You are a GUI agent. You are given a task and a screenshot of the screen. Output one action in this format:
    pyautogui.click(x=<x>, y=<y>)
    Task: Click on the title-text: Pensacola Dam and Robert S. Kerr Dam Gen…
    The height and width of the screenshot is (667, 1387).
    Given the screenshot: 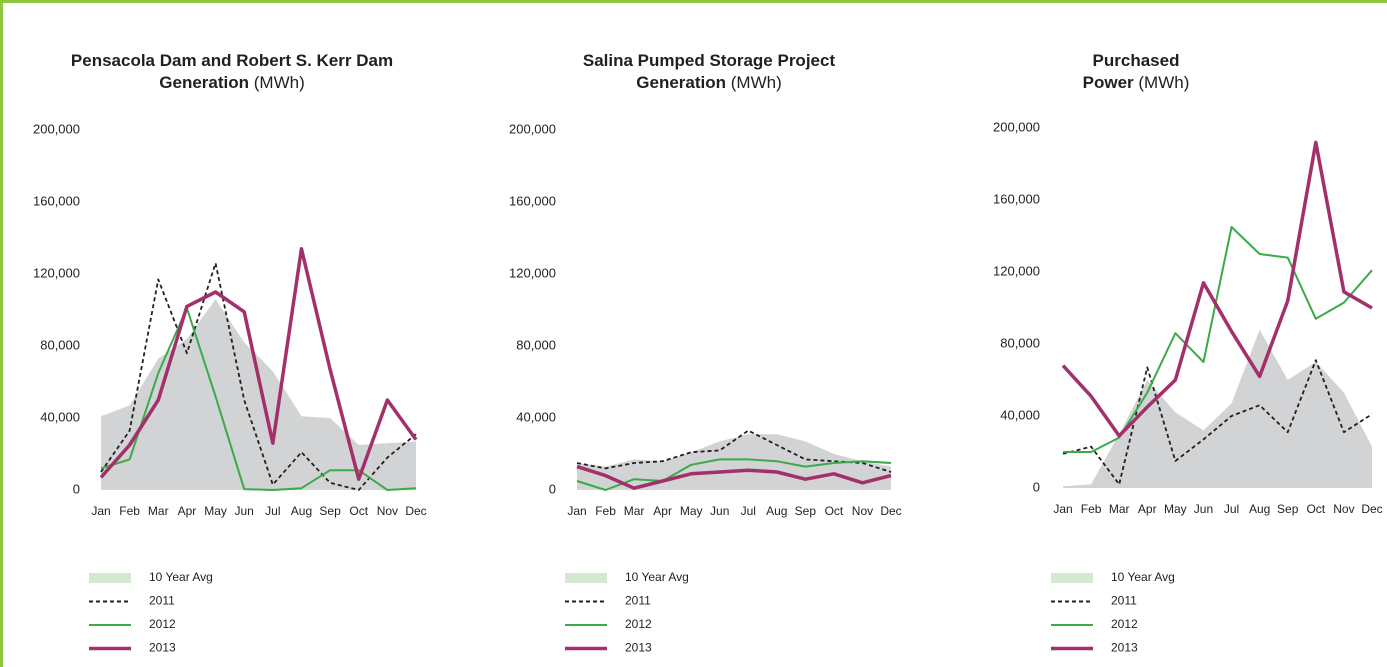 What is the action you would take?
    pyautogui.click(x=232, y=71)
    